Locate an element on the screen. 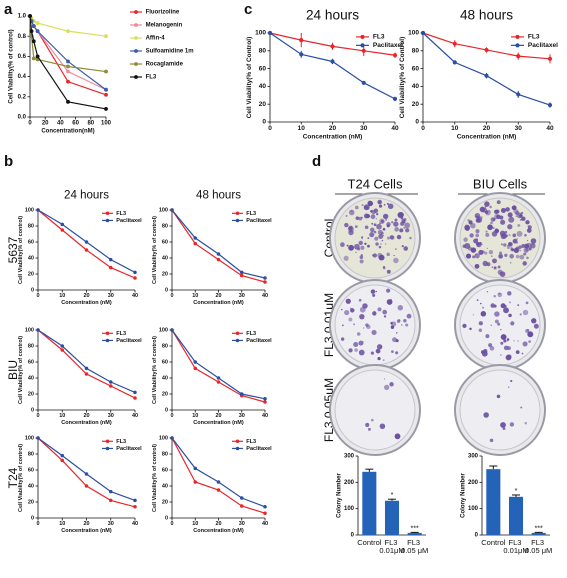  legend-label: Melanogenin is located at coordinates (164, 26).